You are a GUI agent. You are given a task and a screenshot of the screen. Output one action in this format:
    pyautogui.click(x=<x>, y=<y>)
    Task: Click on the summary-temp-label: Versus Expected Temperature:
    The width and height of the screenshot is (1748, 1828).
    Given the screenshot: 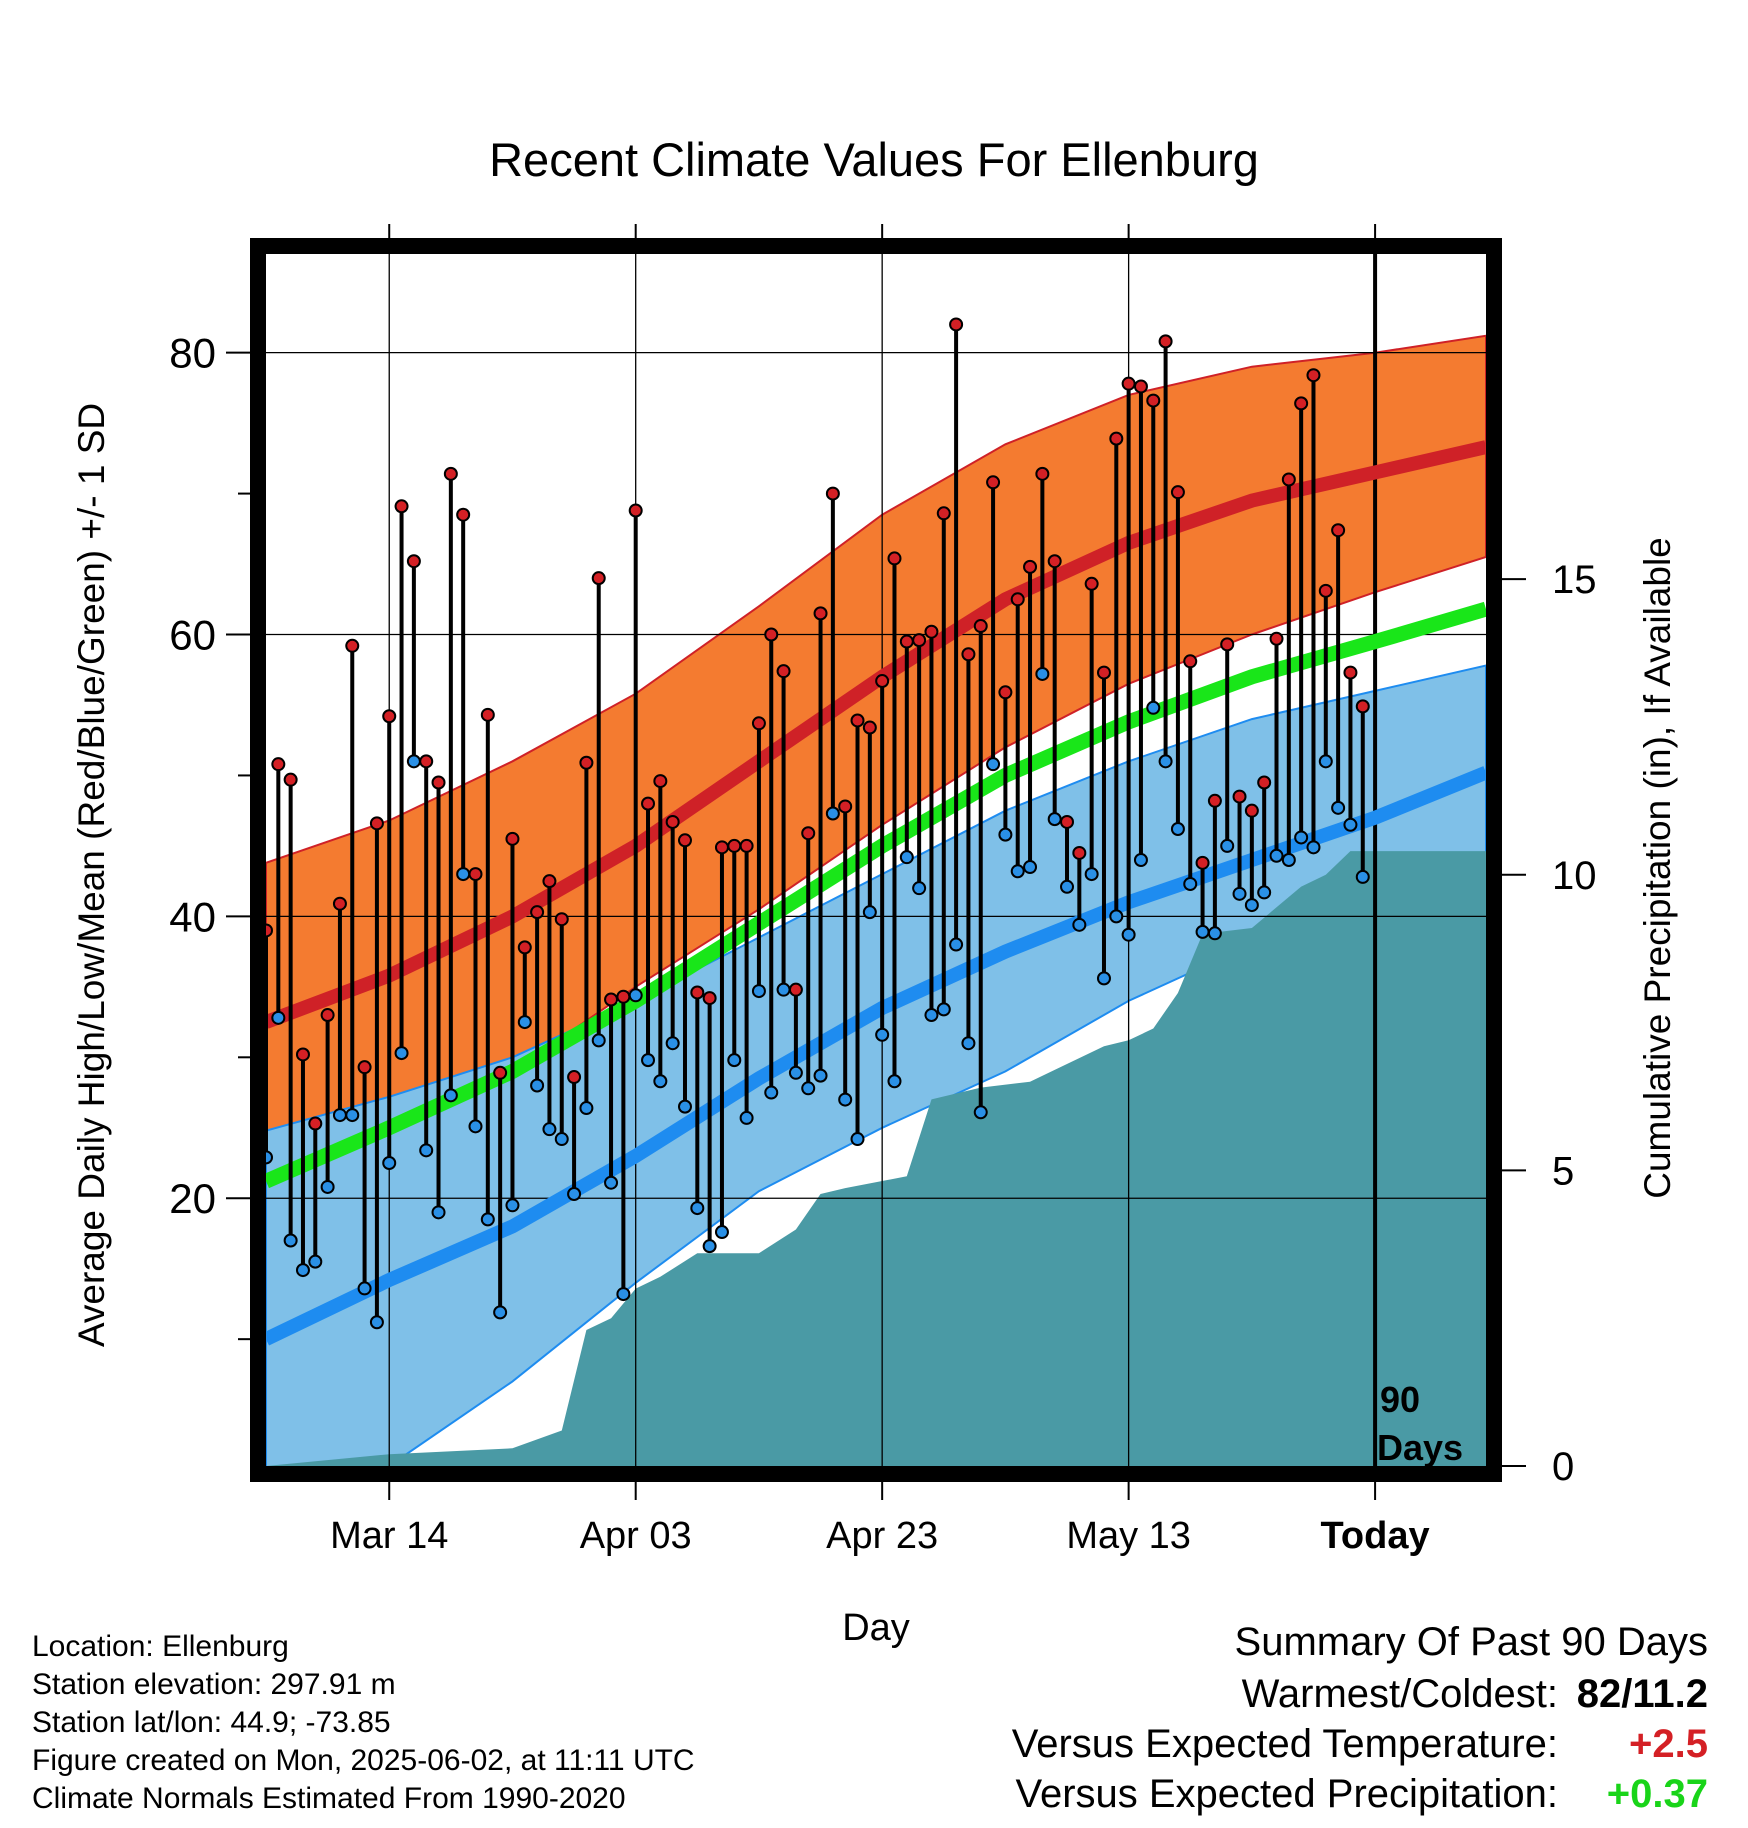 What is the action you would take?
    pyautogui.click(x=1284, y=1744)
    